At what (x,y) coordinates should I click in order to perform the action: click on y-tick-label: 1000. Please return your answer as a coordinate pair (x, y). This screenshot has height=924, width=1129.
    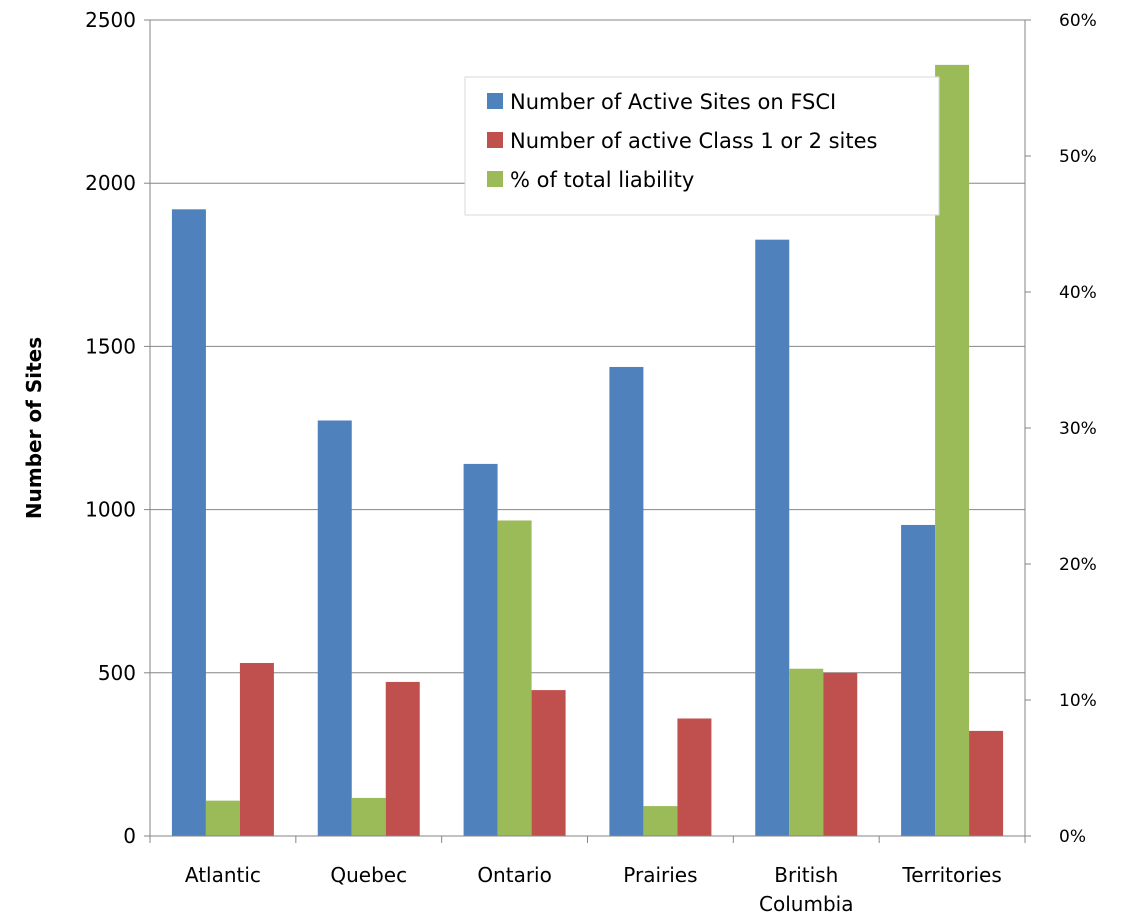
    Looking at the image, I should click on (110, 510).